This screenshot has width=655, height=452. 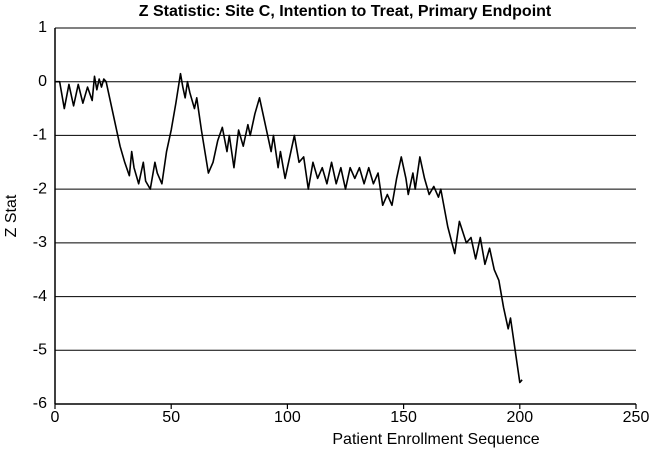 What do you see at coordinates (435, 439) in the screenshot?
I see `x-axis-label: Patient Enrollment Sequence` at bounding box center [435, 439].